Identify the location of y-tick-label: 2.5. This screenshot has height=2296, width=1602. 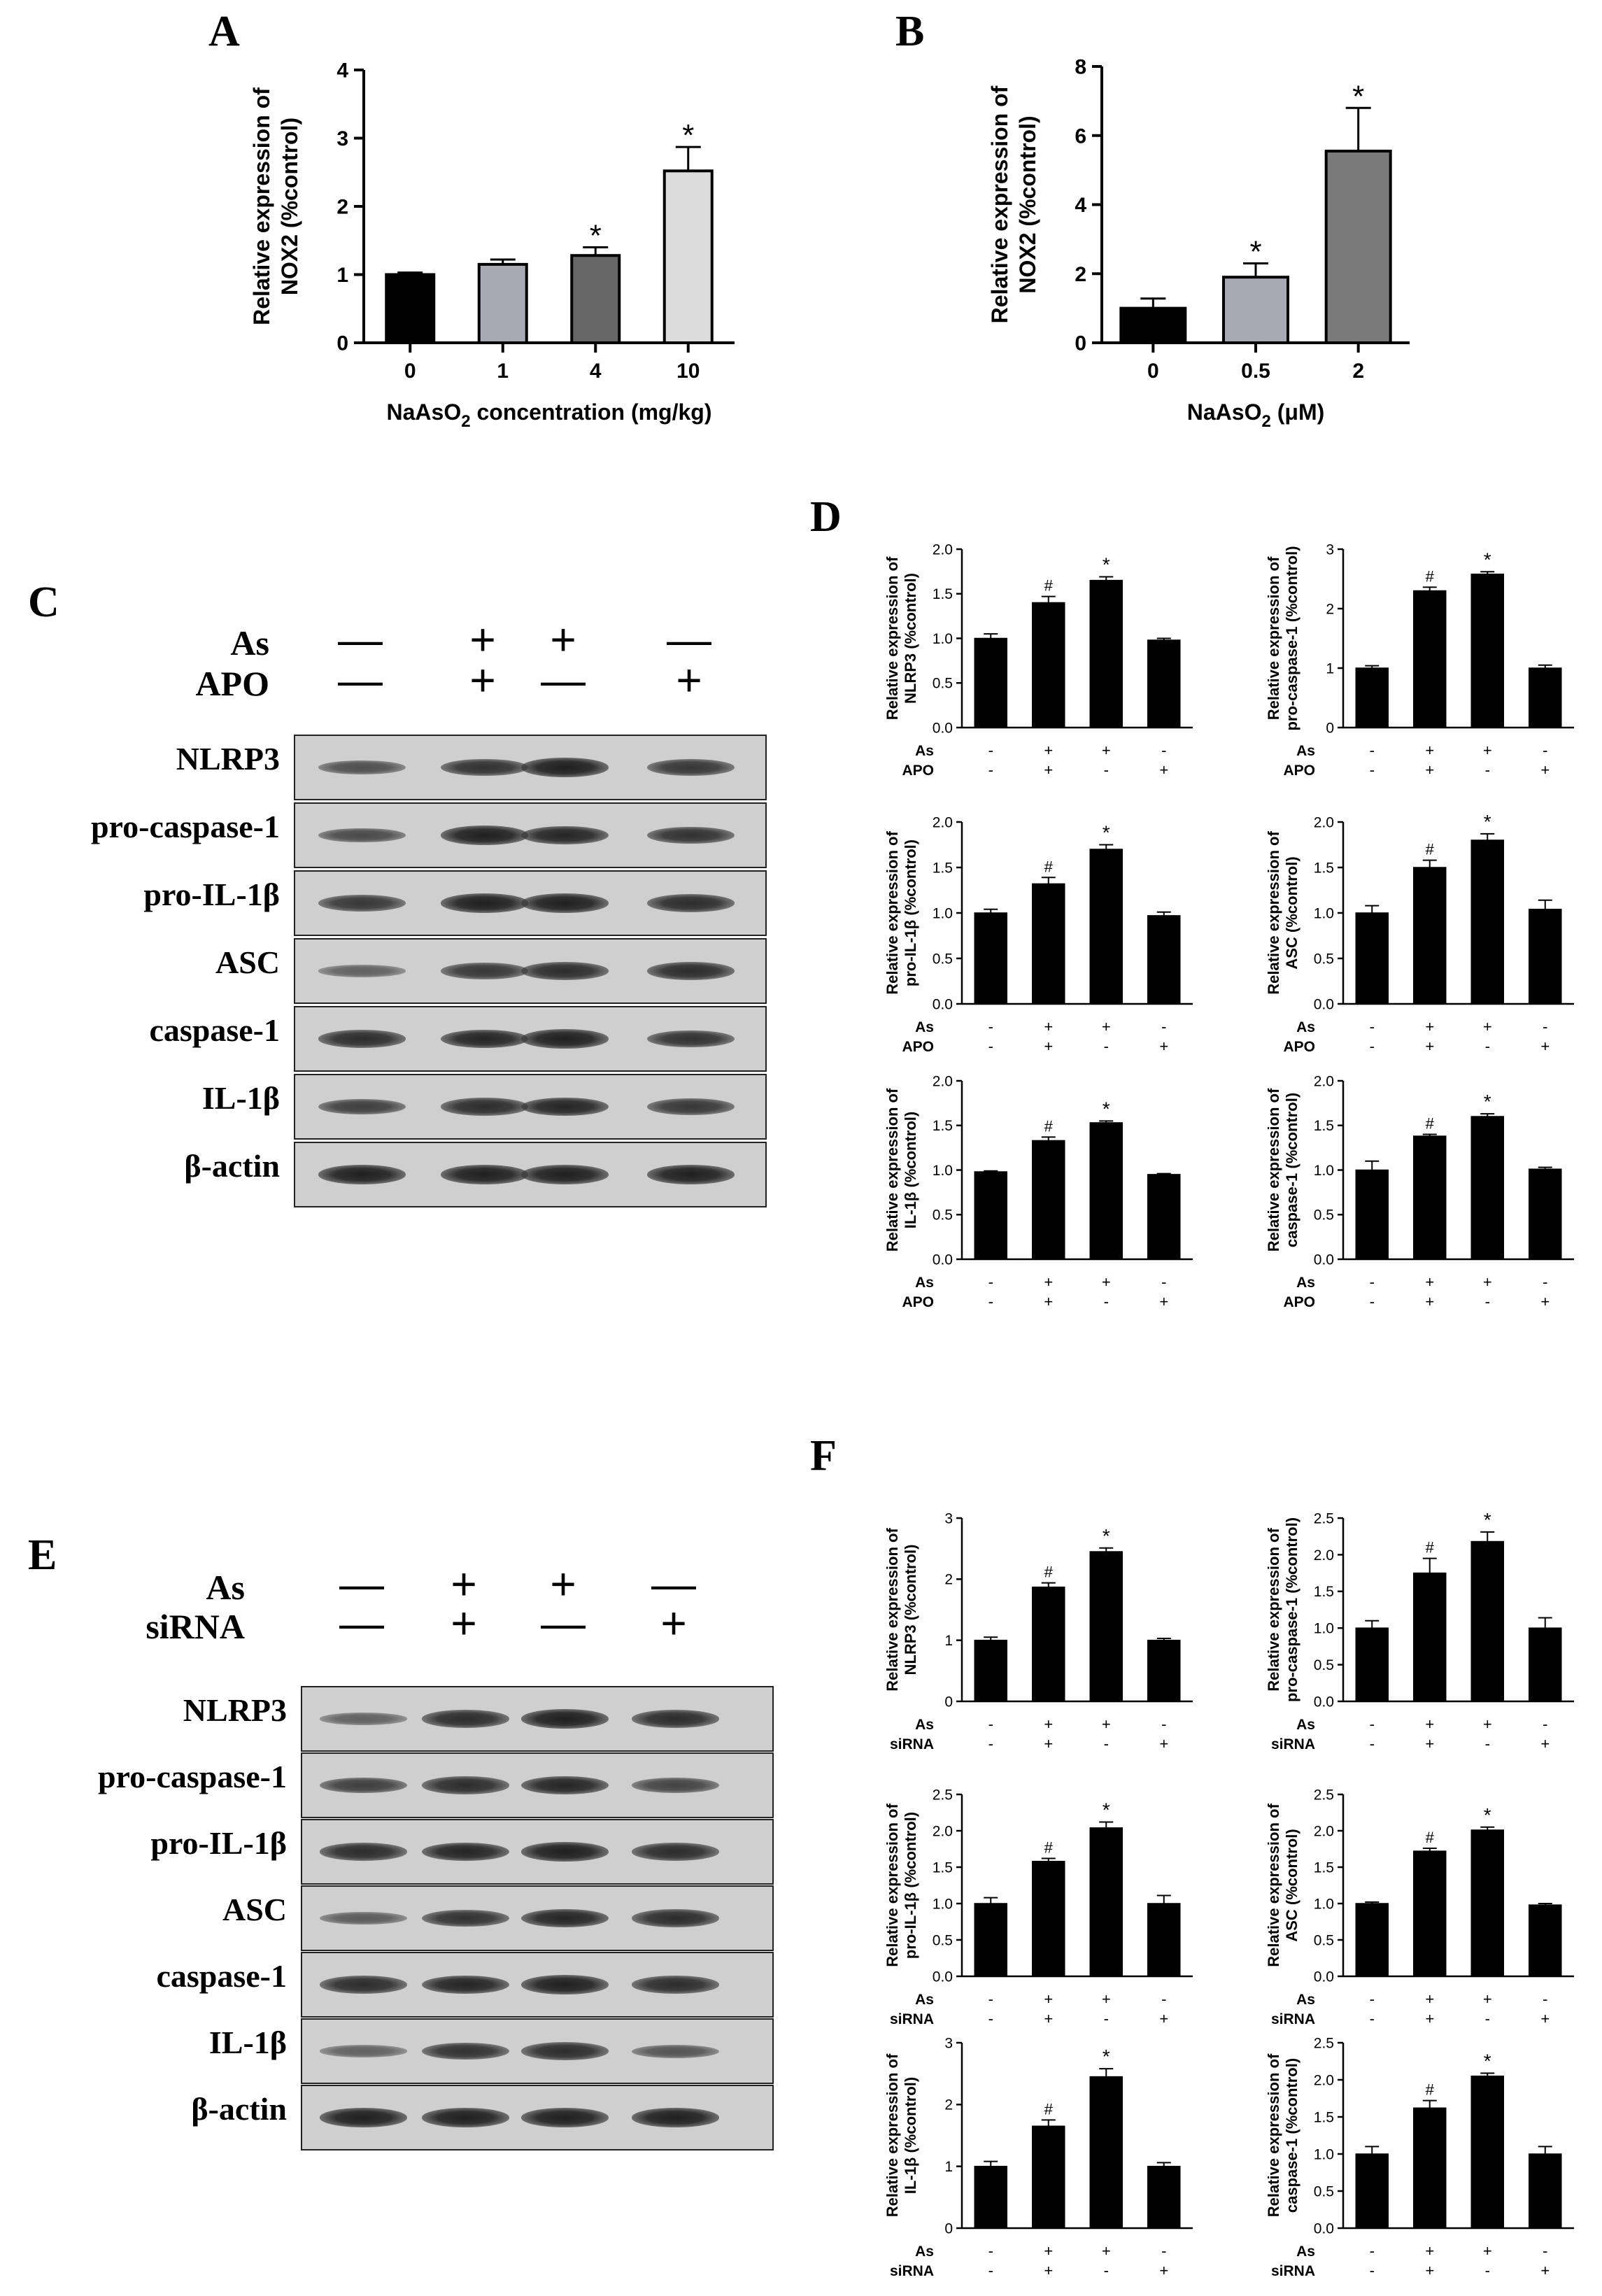
(1324, 1795).